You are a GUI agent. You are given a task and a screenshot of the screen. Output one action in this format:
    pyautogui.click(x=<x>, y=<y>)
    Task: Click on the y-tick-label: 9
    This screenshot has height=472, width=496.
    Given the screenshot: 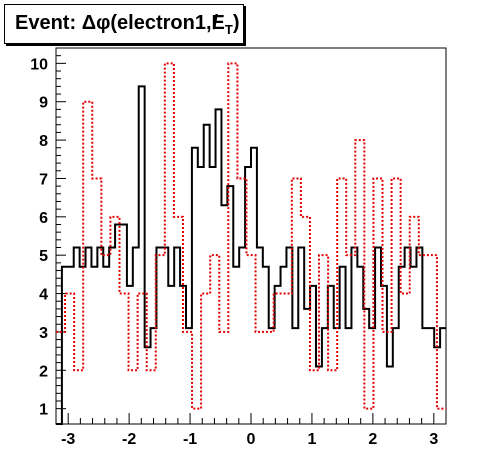 What is the action you would take?
    pyautogui.click(x=43, y=103)
    